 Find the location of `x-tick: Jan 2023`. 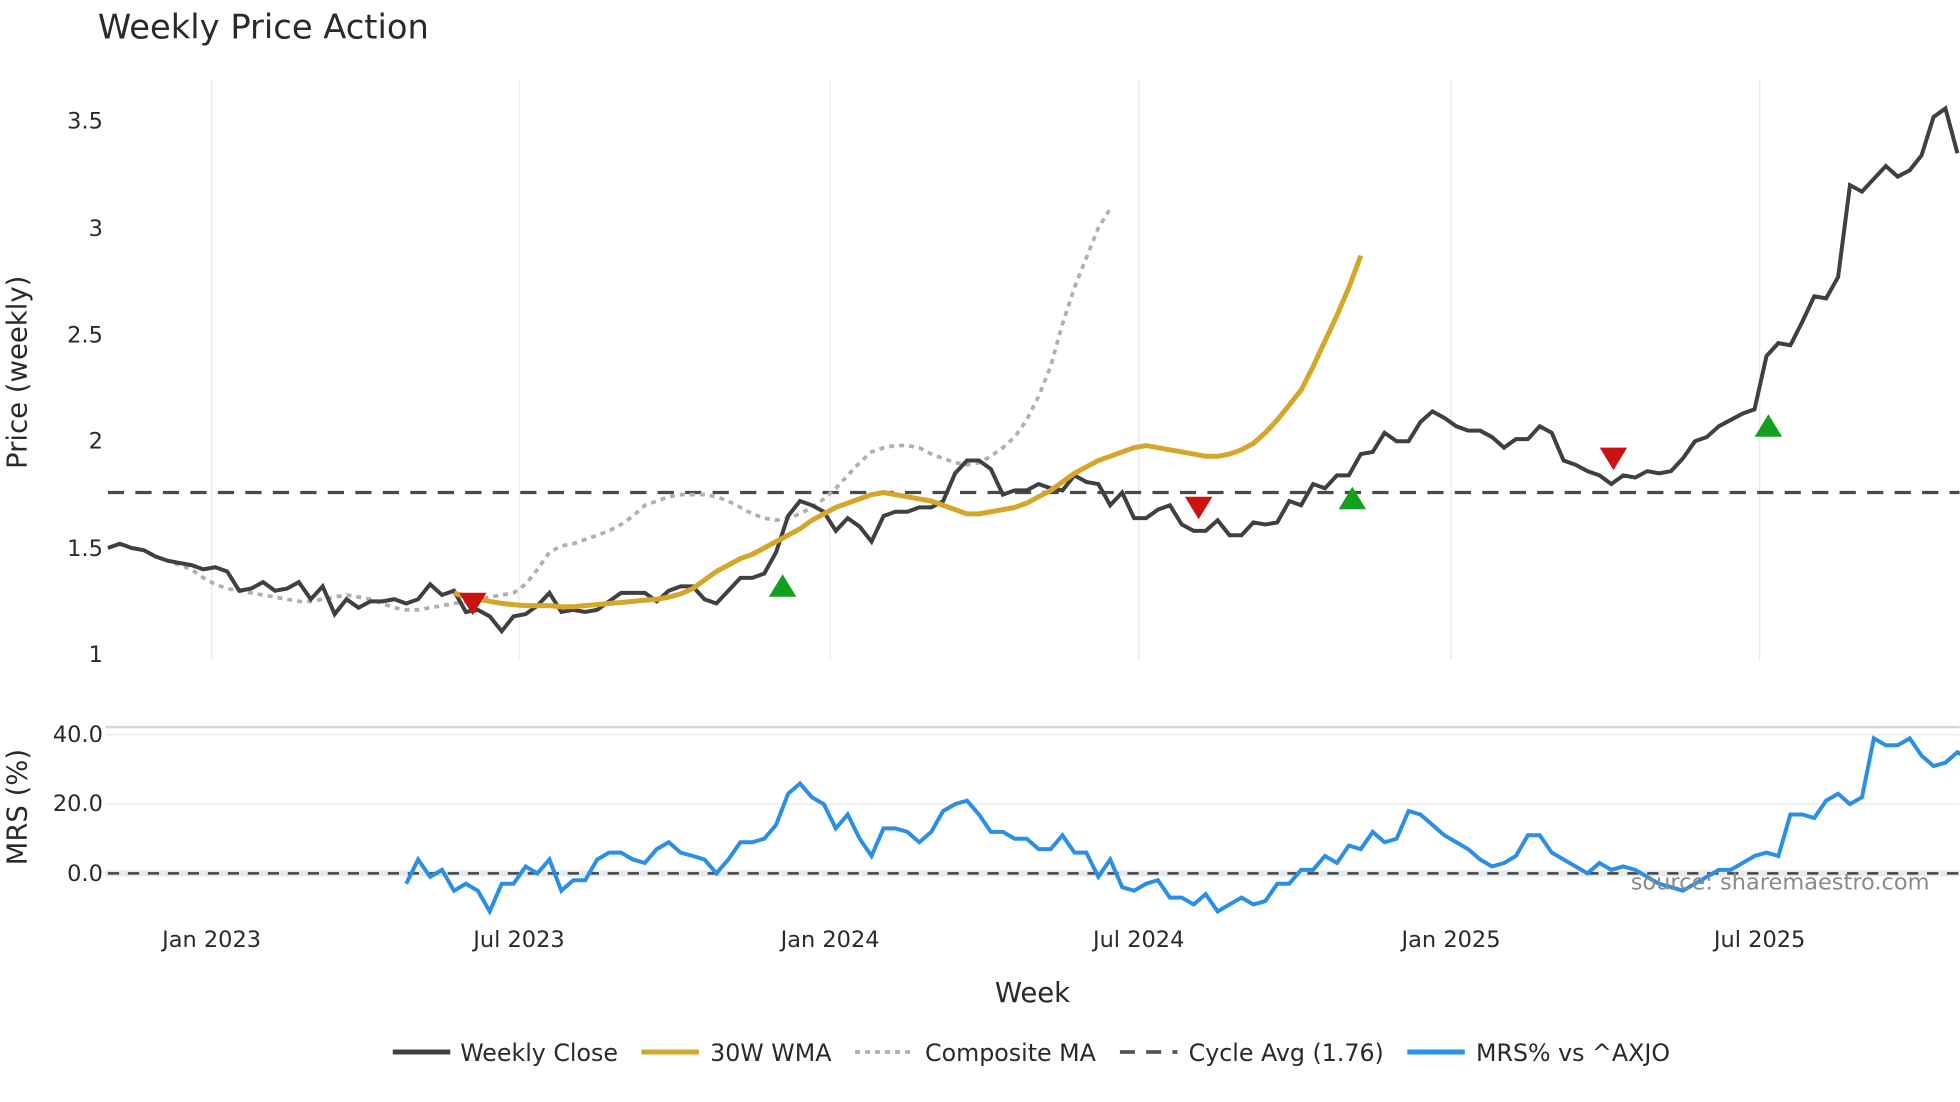

x-tick: Jan 2023 is located at coordinates (210, 940).